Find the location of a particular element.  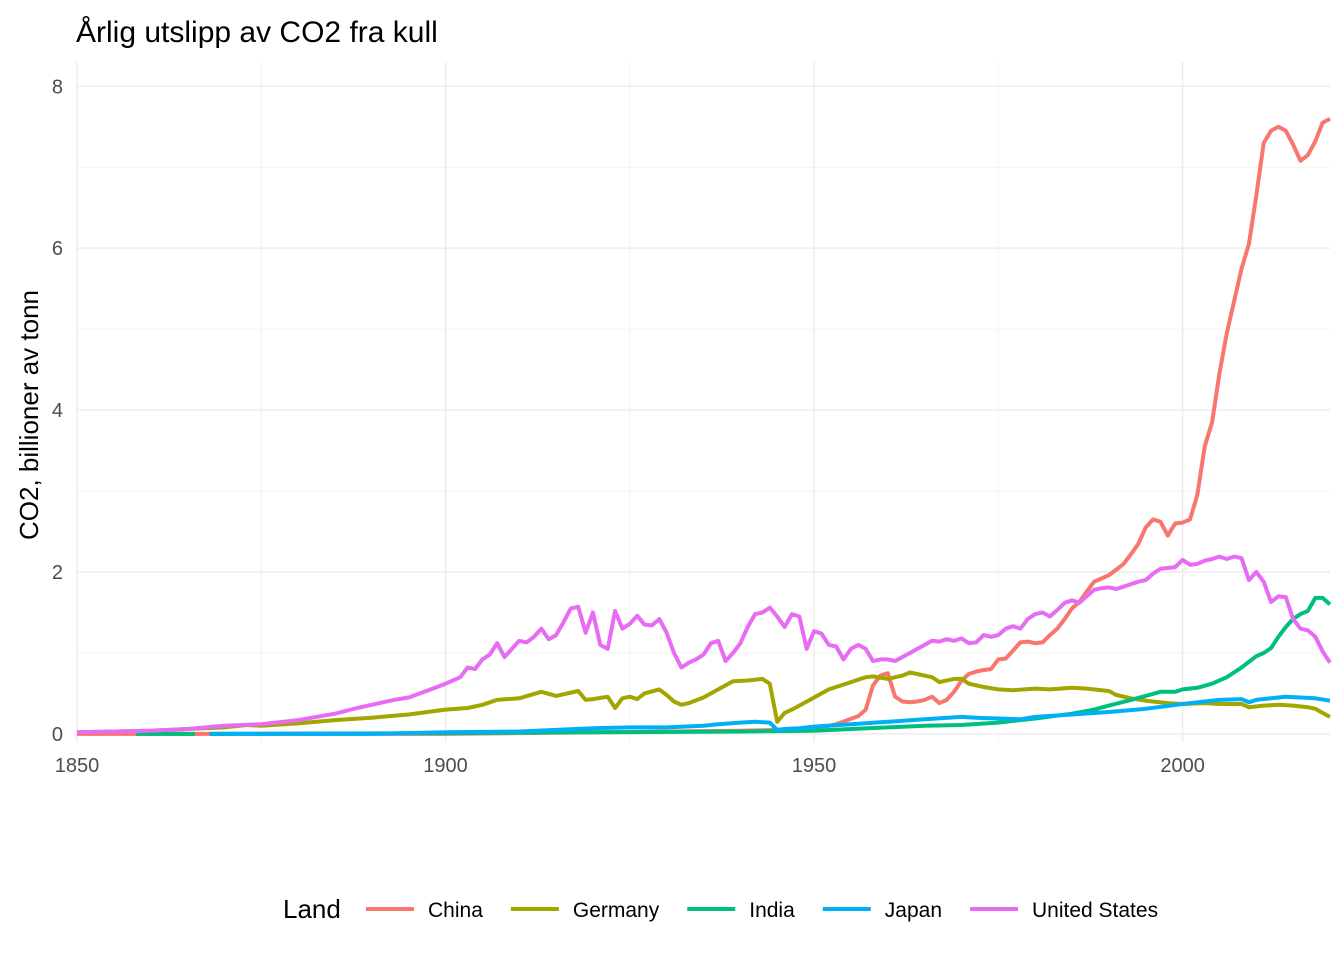

y-tick-label: 2 is located at coordinates (57, 573).